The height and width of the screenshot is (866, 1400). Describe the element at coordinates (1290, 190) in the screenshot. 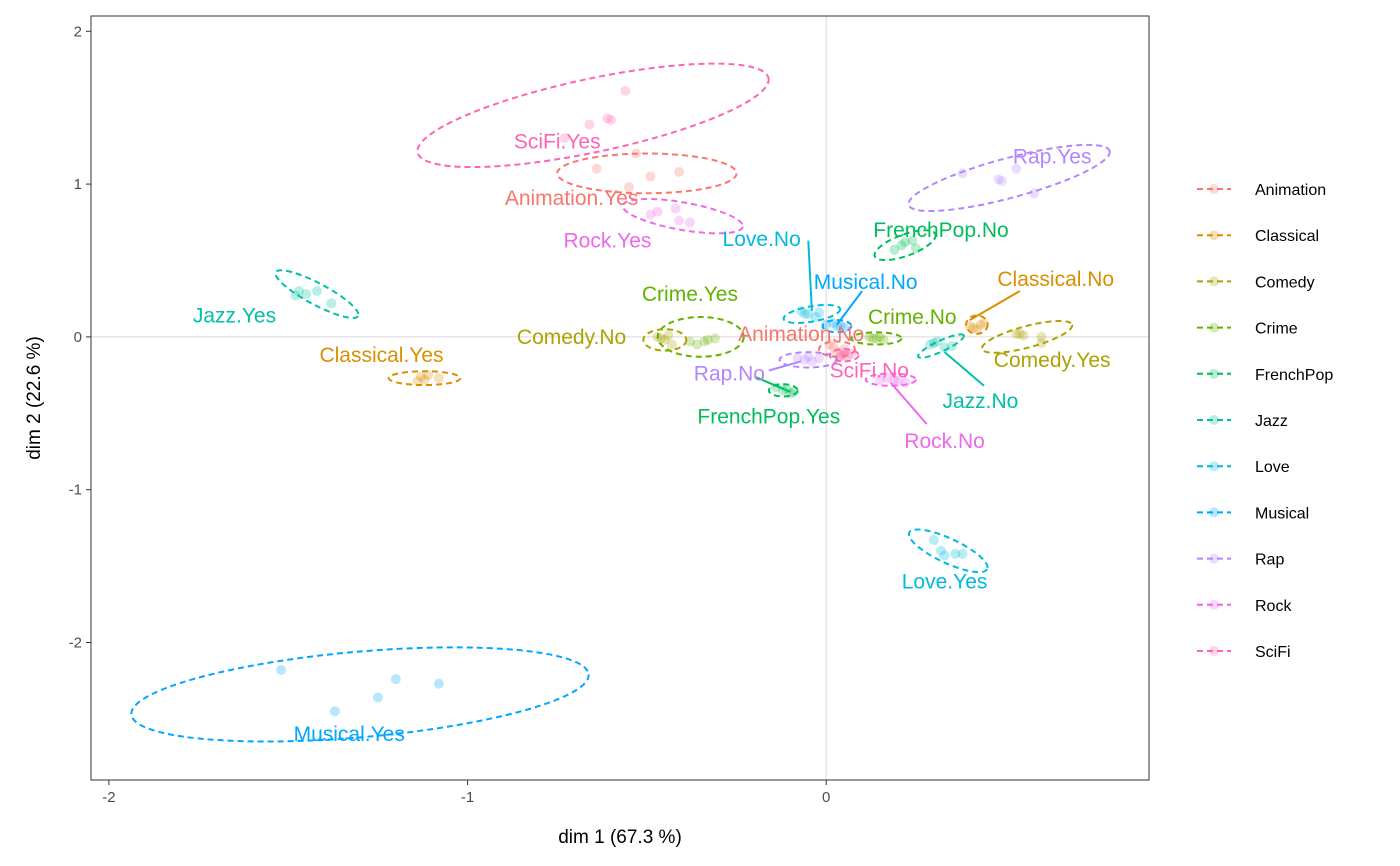

I see `legend-label-animation: Animation` at that location.